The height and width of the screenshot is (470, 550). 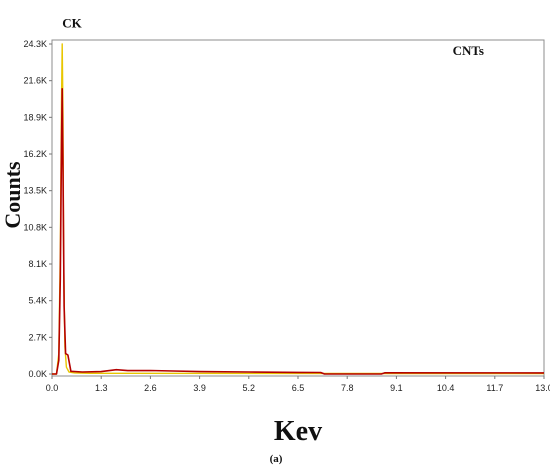 I want to click on y-tick-label: 21.6K, so click(x=35, y=81).